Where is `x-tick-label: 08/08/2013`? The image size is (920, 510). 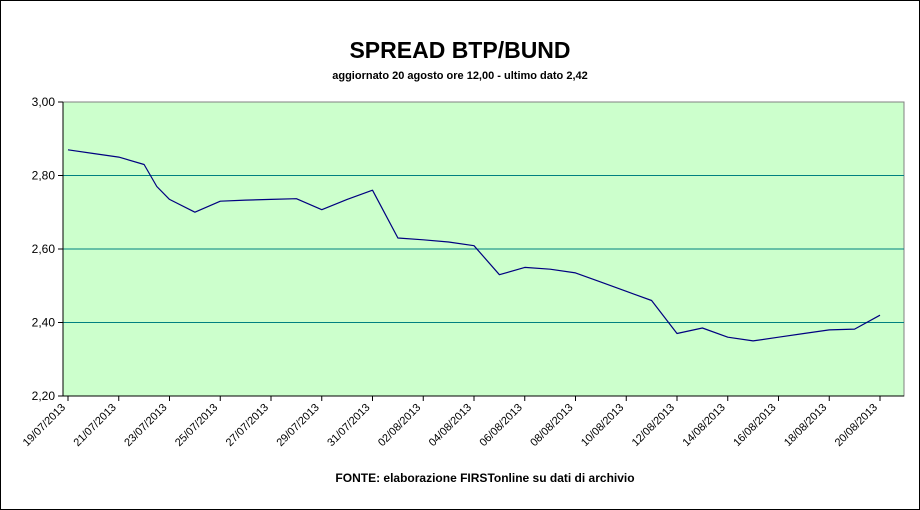 x-tick-label: 08/08/2013 is located at coordinates (551, 425).